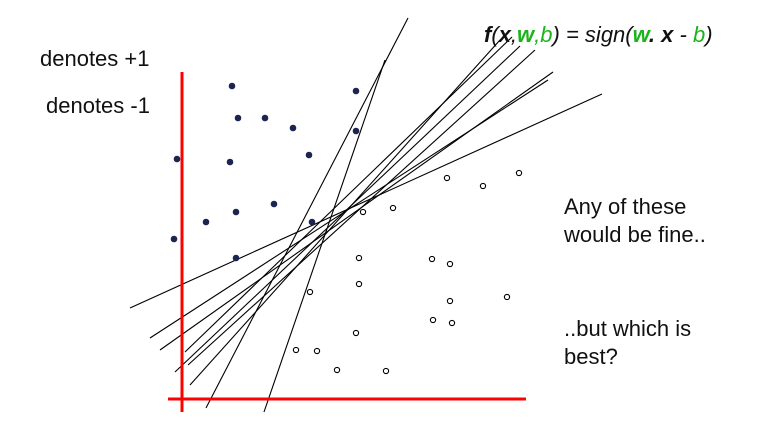  What do you see at coordinates (495, 34) in the screenshot?
I see `formula-open: (` at bounding box center [495, 34].